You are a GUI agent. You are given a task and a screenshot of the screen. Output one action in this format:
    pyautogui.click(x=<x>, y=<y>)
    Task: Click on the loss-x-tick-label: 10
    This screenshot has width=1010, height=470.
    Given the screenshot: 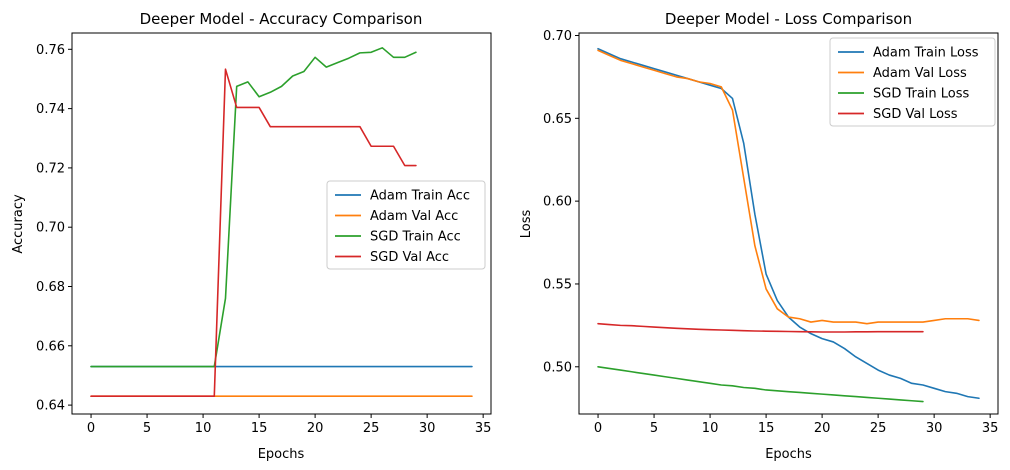 What is the action you would take?
    pyautogui.click(x=710, y=428)
    